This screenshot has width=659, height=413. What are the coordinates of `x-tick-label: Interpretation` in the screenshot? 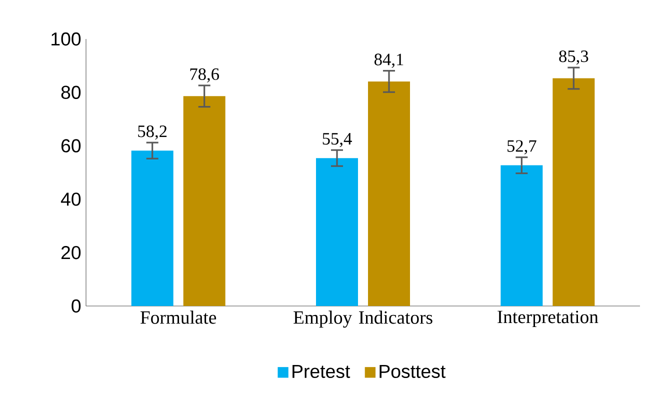 It's located at (548, 319).